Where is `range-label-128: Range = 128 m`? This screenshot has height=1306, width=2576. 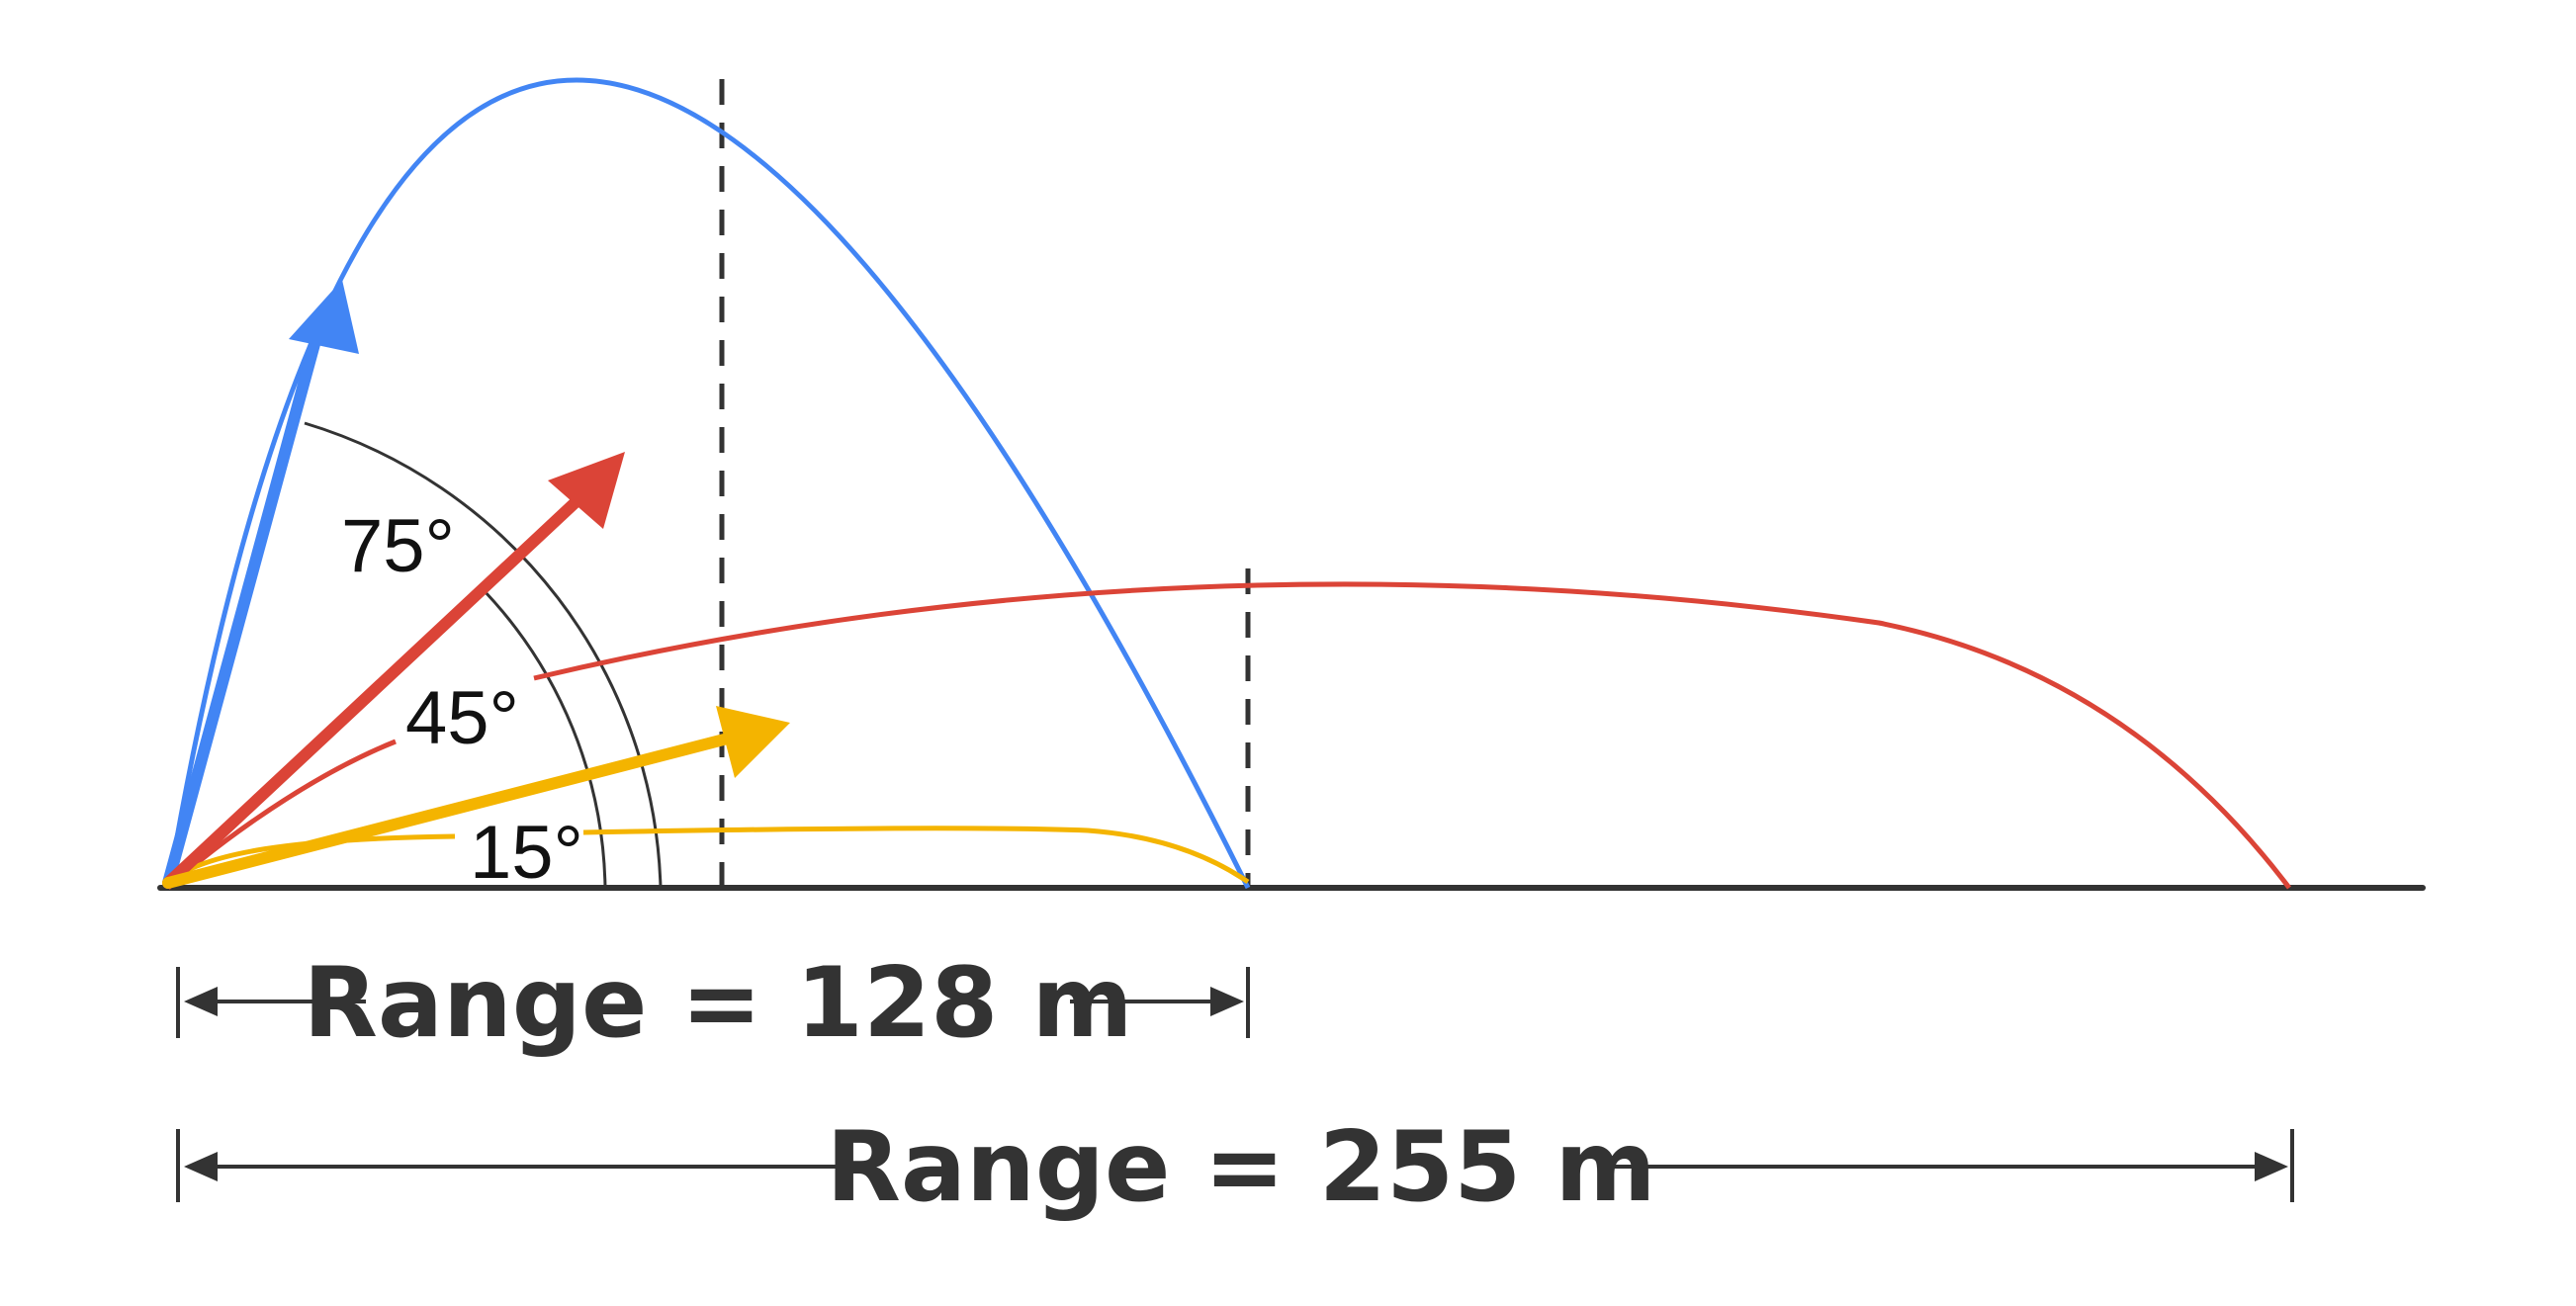
range-label-128: Range = 128 m is located at coordinates (717, 1003).